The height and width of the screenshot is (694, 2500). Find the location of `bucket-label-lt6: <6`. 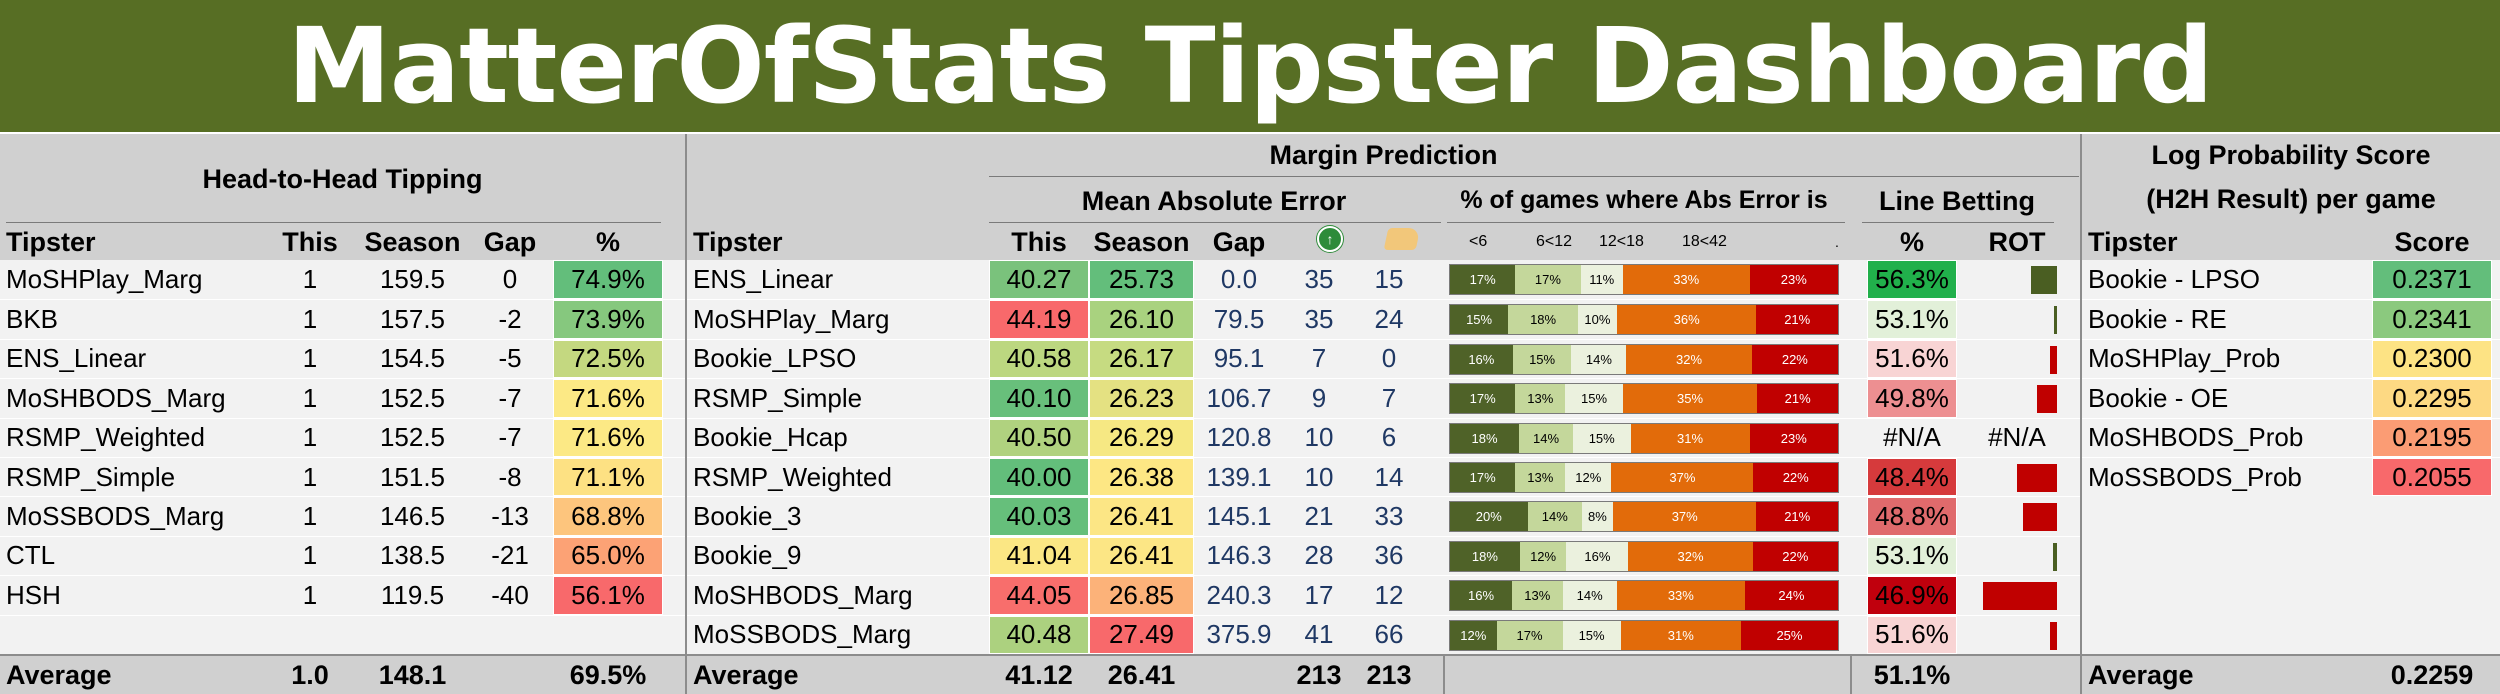

bucket-label-lt6: <6 is located at coordinates (1478, 241).